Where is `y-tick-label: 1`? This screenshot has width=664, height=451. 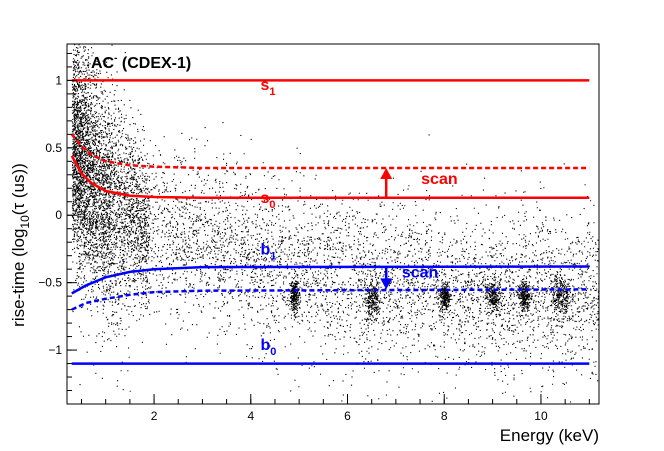 y-tick-label: 1 is located at coordinates (58, 80).